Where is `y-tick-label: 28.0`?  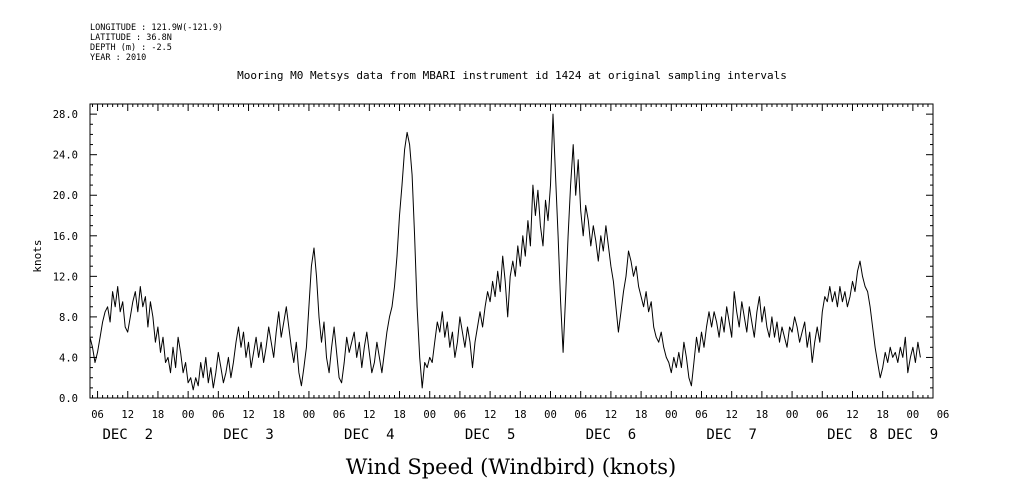 y-tick-label: 28.0 is located at coordinates (65, 115).